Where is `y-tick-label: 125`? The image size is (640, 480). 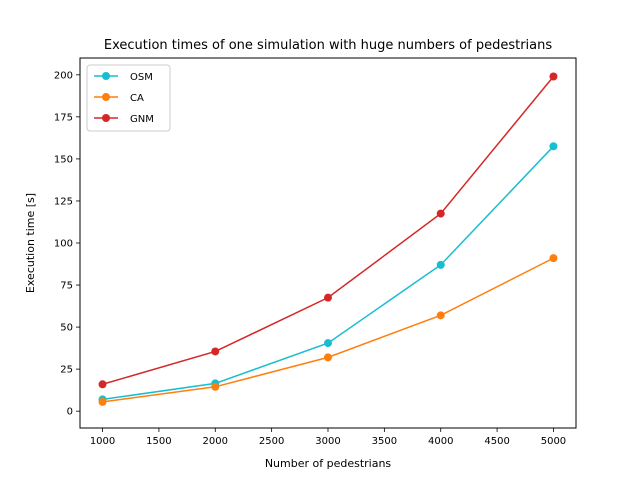
y-tick-label: 125 is located at coordinates (63, 201).